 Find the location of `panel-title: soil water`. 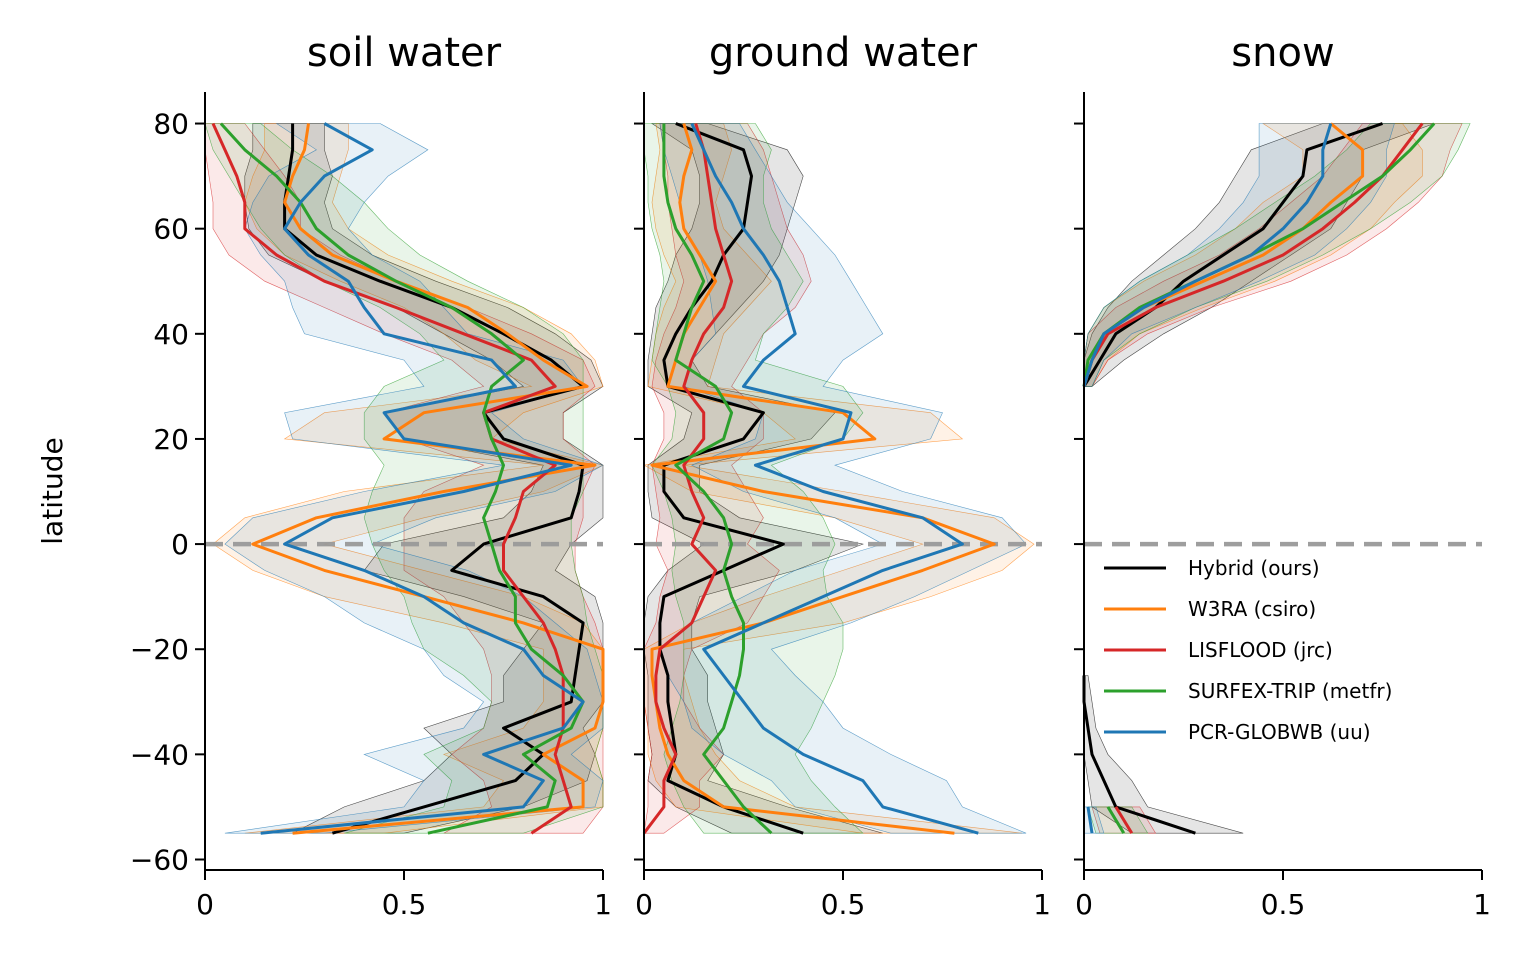

panel-title: soil water is located at coordinates (404, 53).